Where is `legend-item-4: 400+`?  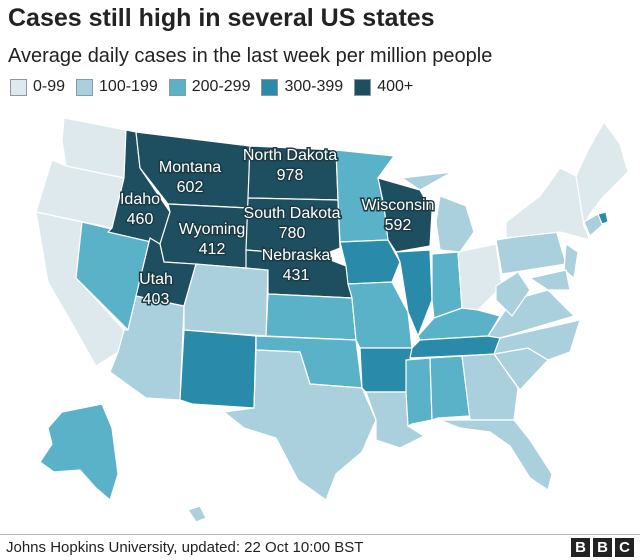
legend-item-4: 400+ is located at coordinates (383, 87).